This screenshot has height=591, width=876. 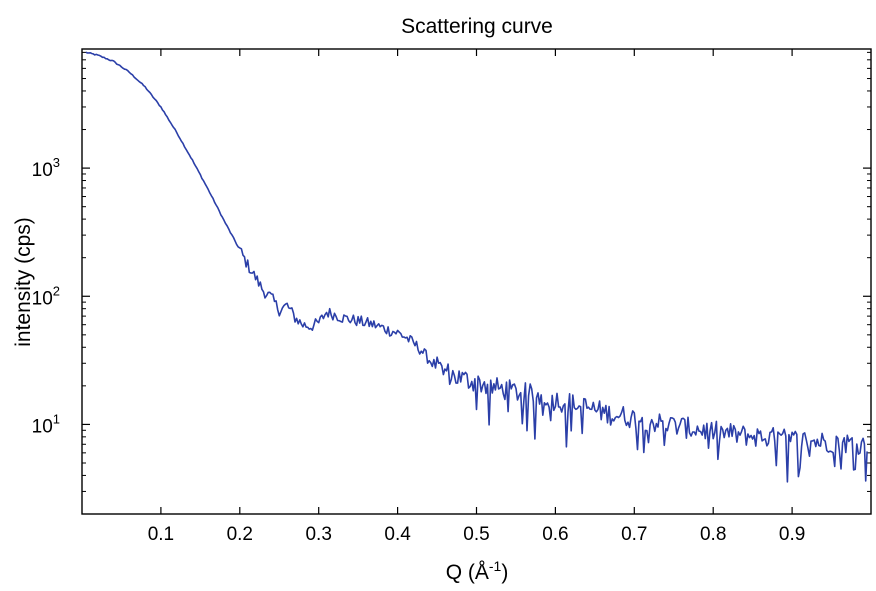 What do you see at coordinates (161, 534) in the screenshot?
I see `x-tick-label: 0.1` at bounding box center [161, 534].